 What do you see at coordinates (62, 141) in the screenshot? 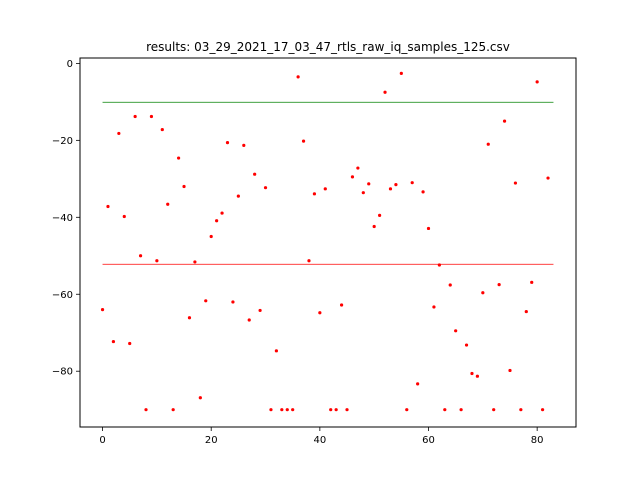
I see `y-tick-label: −20` at bounding box center [62, 141].